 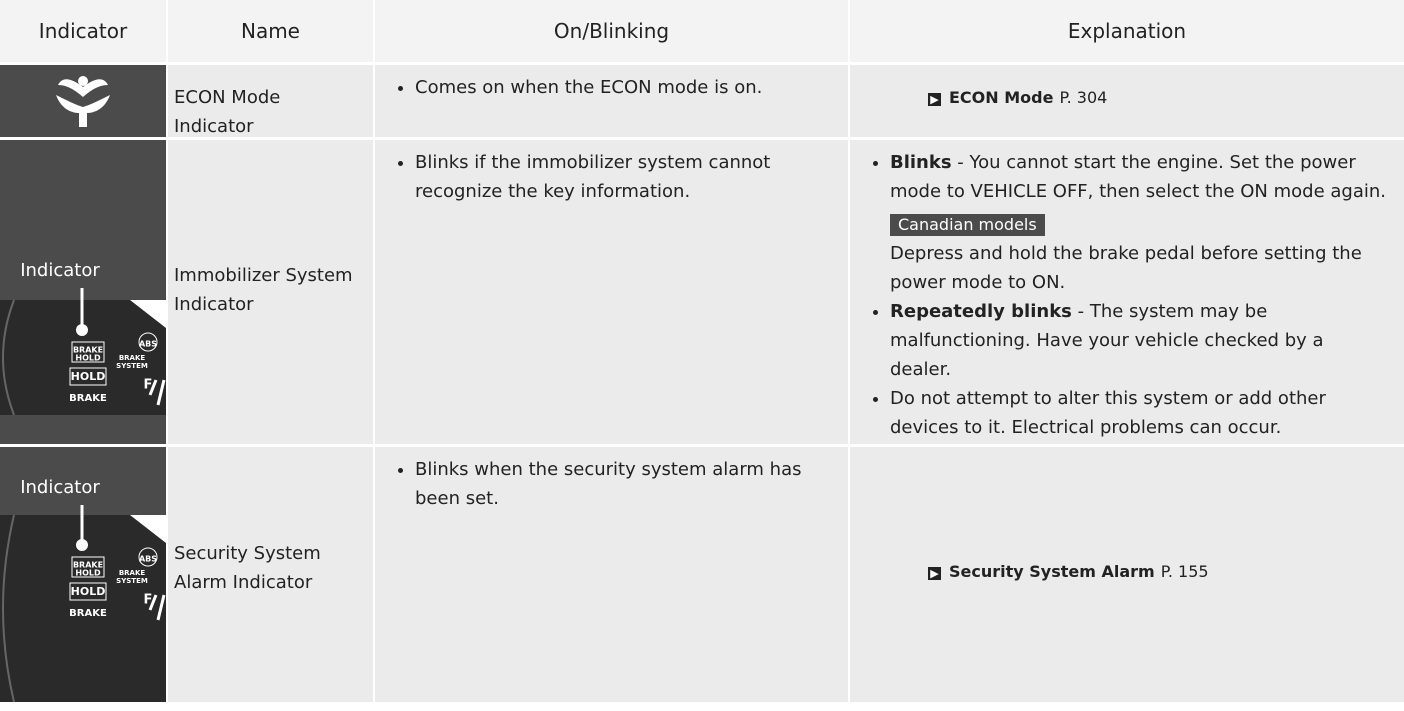 What do you see at coordinates (227, 97) in the screenshot?
I see `name-line: ECON Mode` at bounding box center [227, 97].